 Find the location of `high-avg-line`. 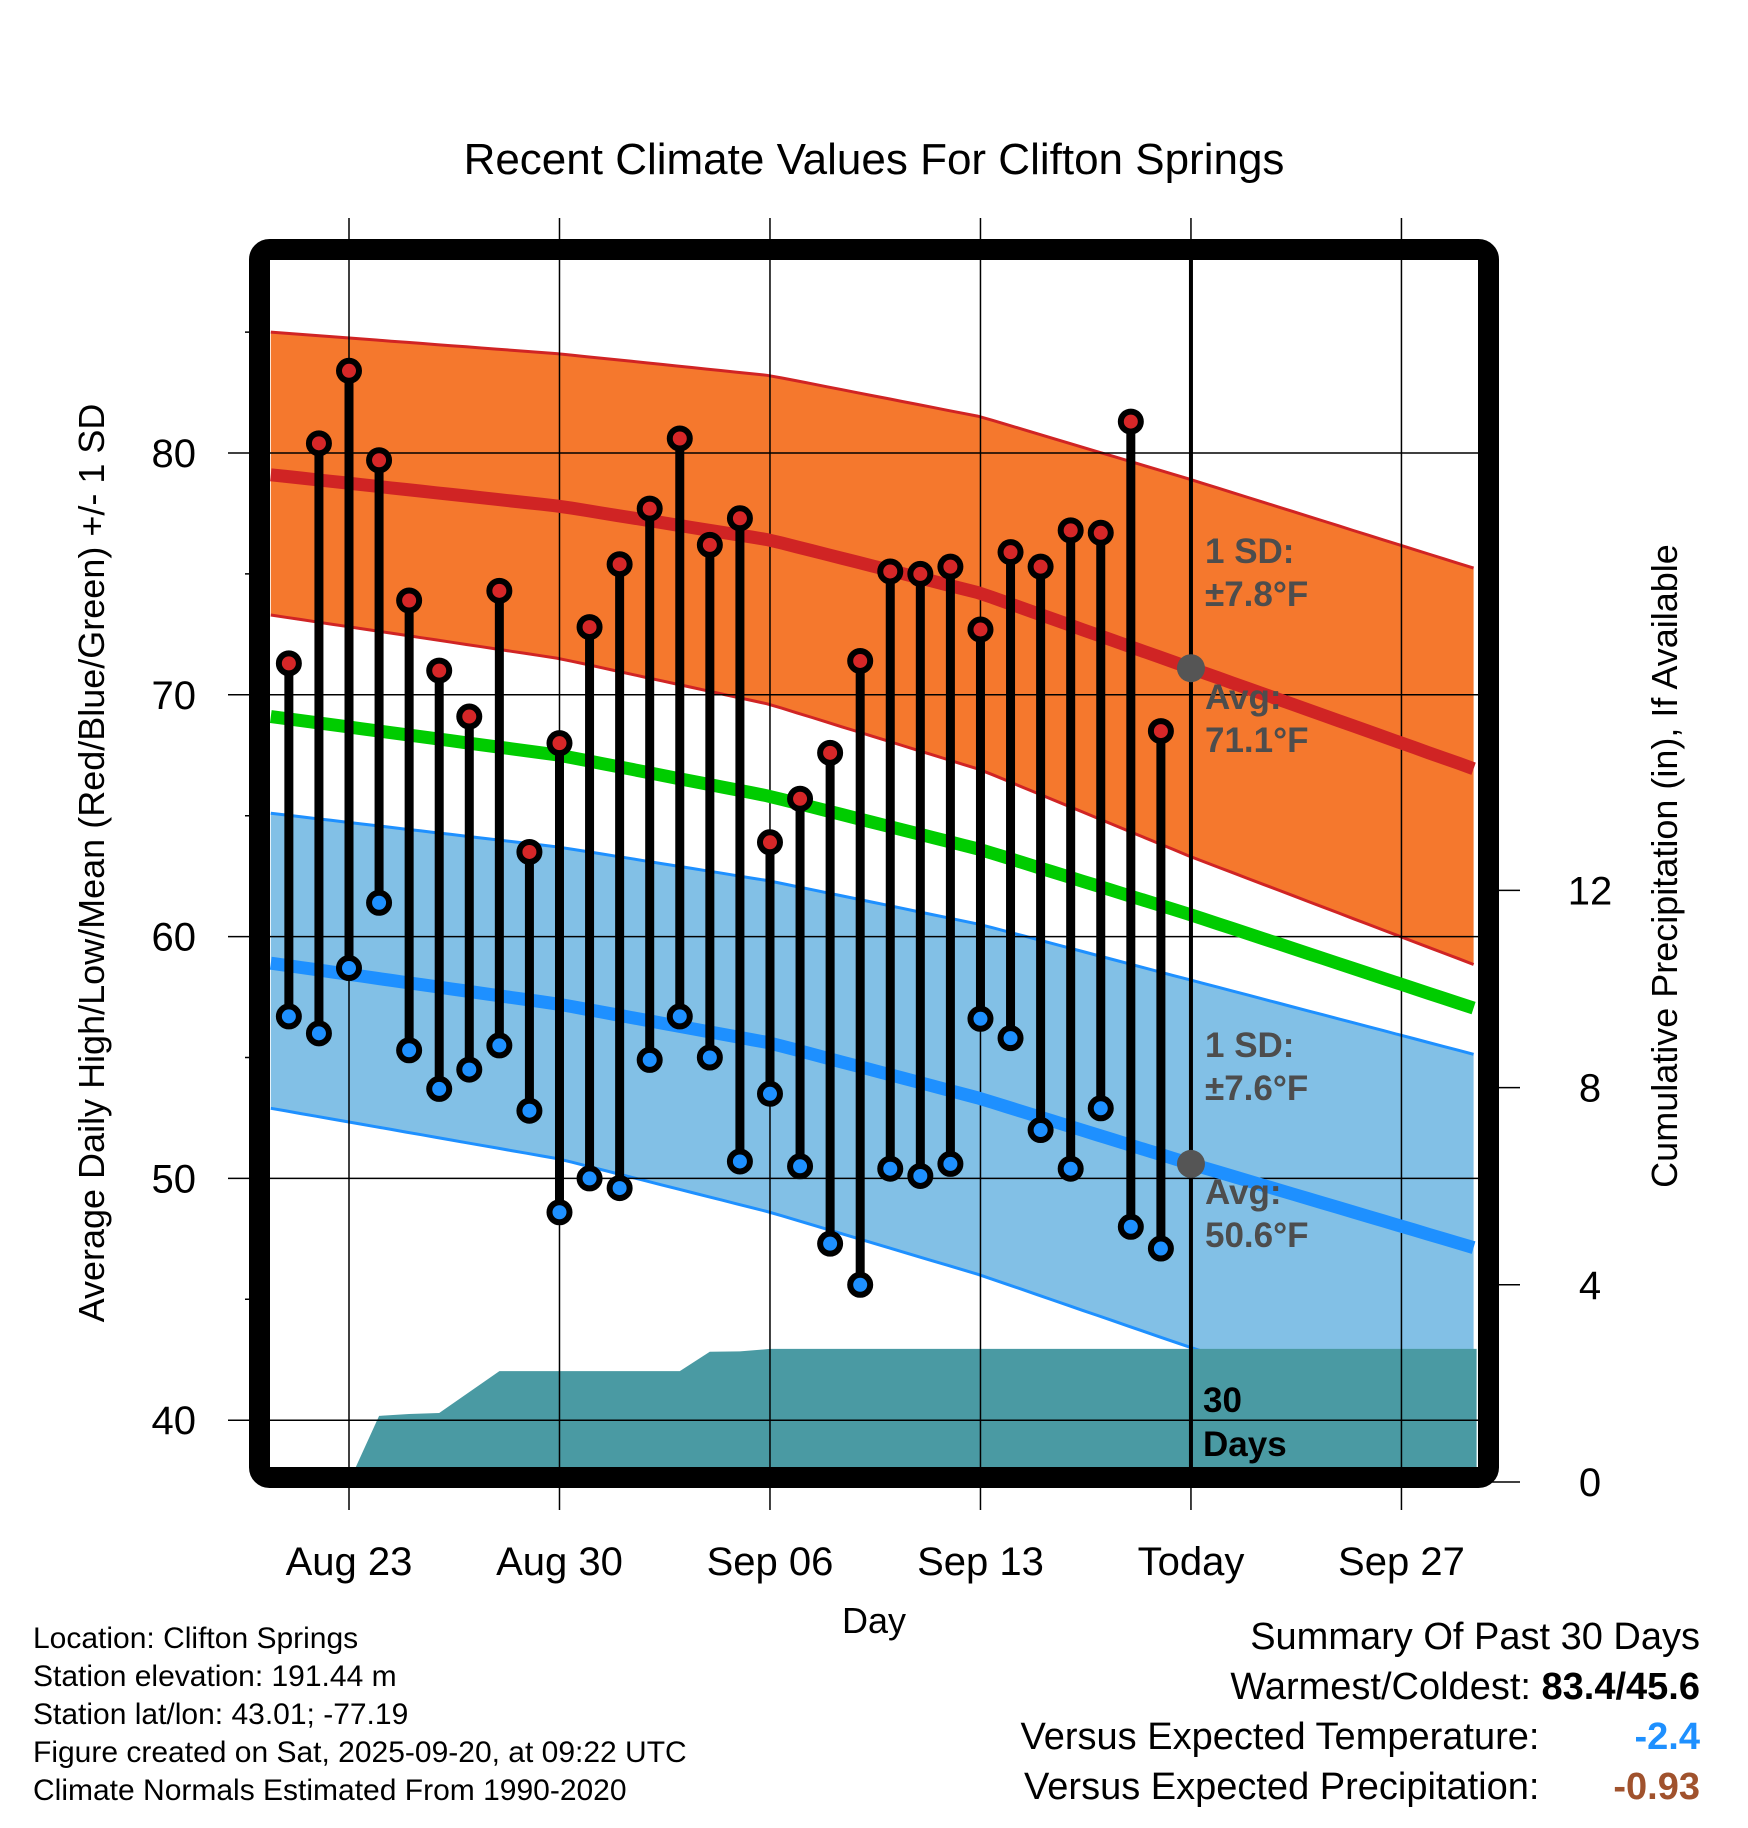

high-avg-line is located at coordinates (873, 621).